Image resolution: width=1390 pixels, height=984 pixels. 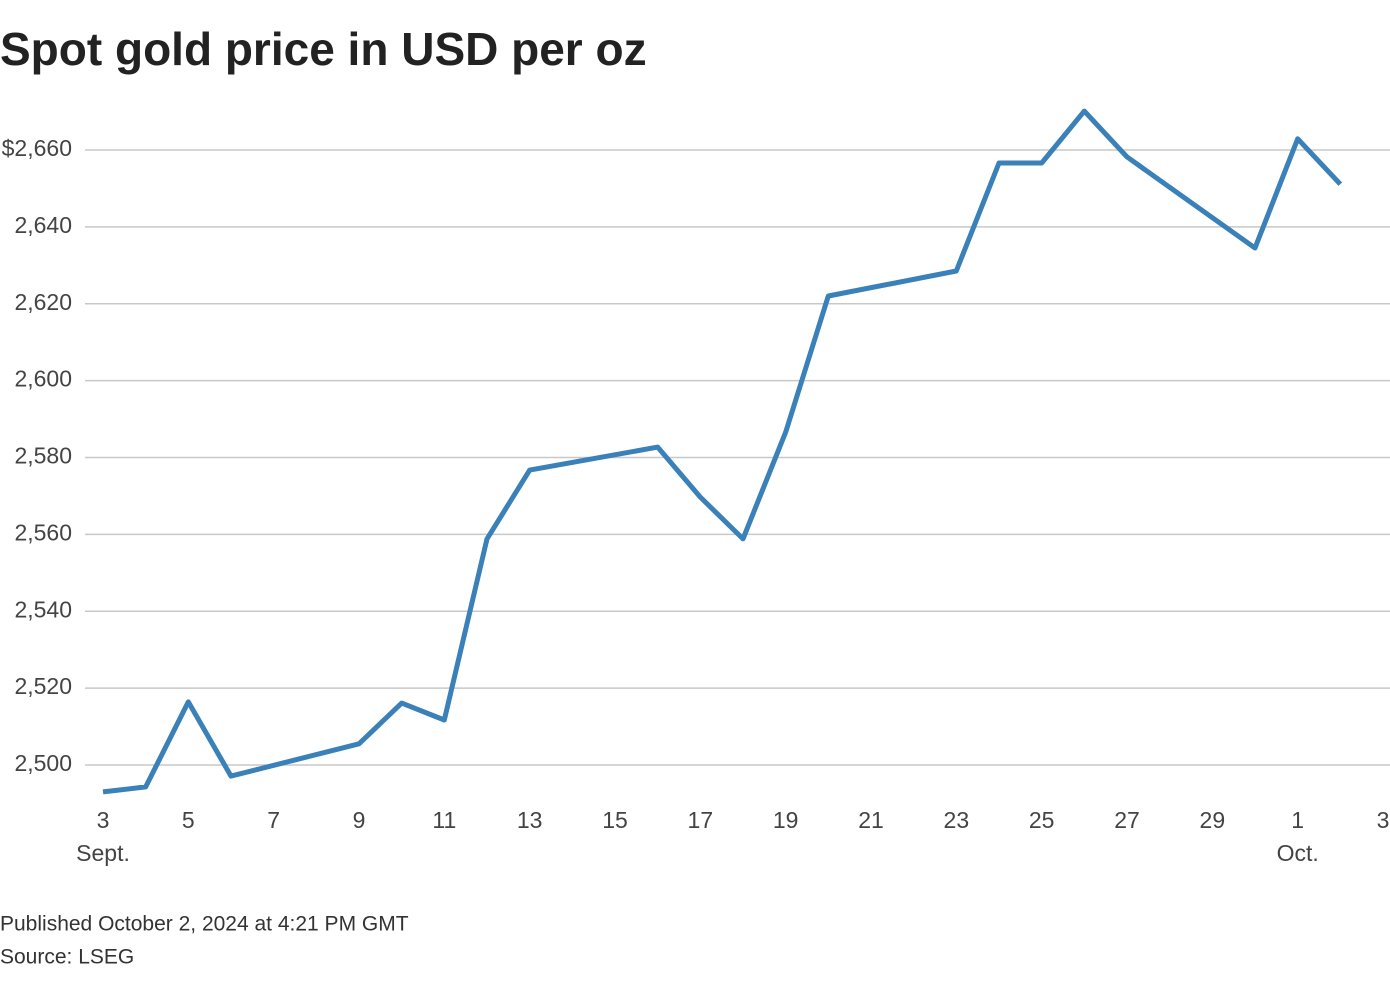 I want to click on x-tick-label: 17, so click(x=701, y=820).